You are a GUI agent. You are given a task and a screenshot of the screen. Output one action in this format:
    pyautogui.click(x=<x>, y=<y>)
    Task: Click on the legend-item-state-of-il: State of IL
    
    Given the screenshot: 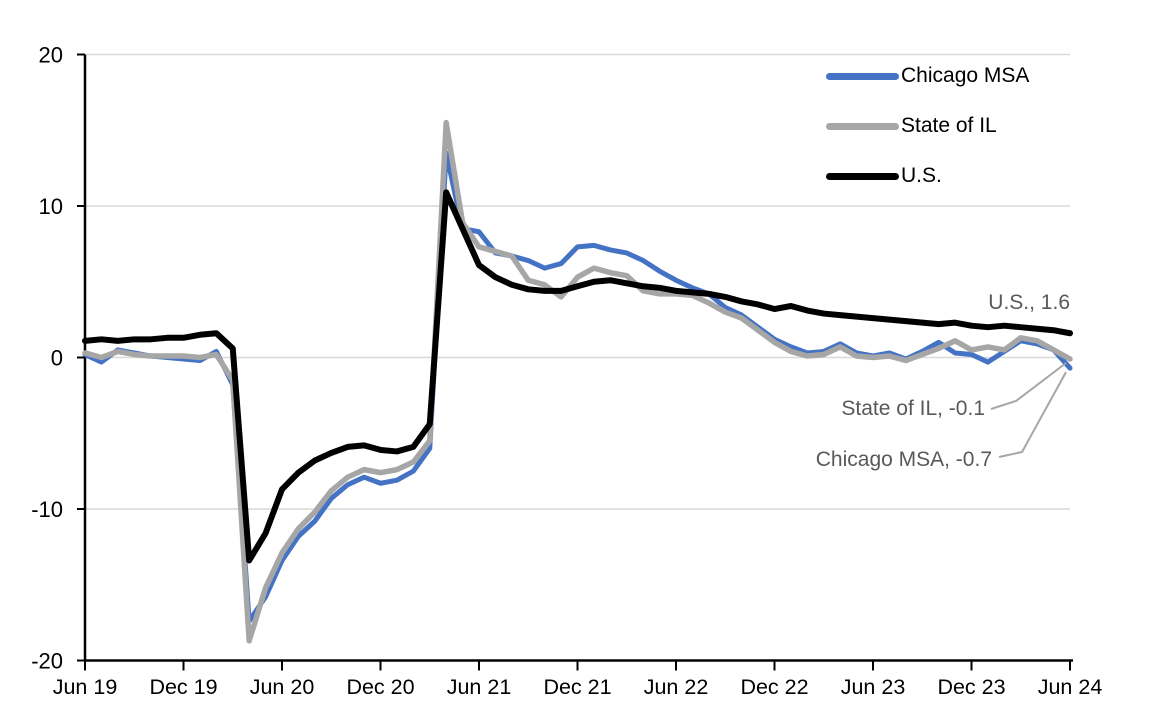 What is the action you would take?
    pyautogui.click(x=927, y=126)
    